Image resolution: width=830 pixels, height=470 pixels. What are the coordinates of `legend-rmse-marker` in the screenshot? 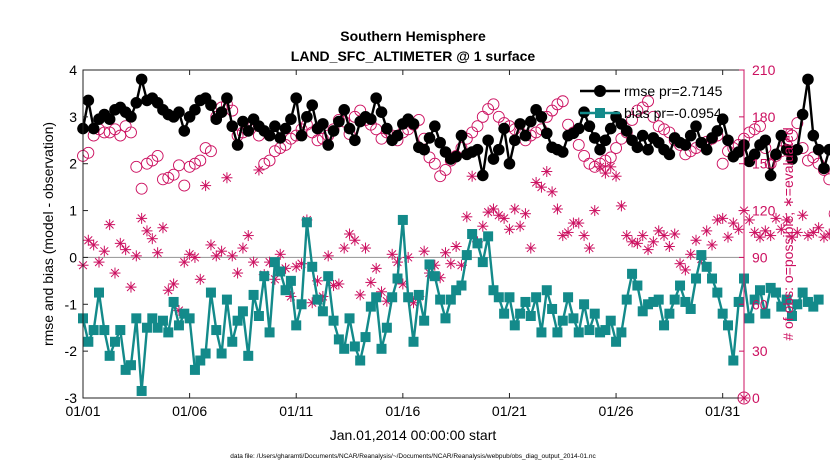 It's located at (600, 91).